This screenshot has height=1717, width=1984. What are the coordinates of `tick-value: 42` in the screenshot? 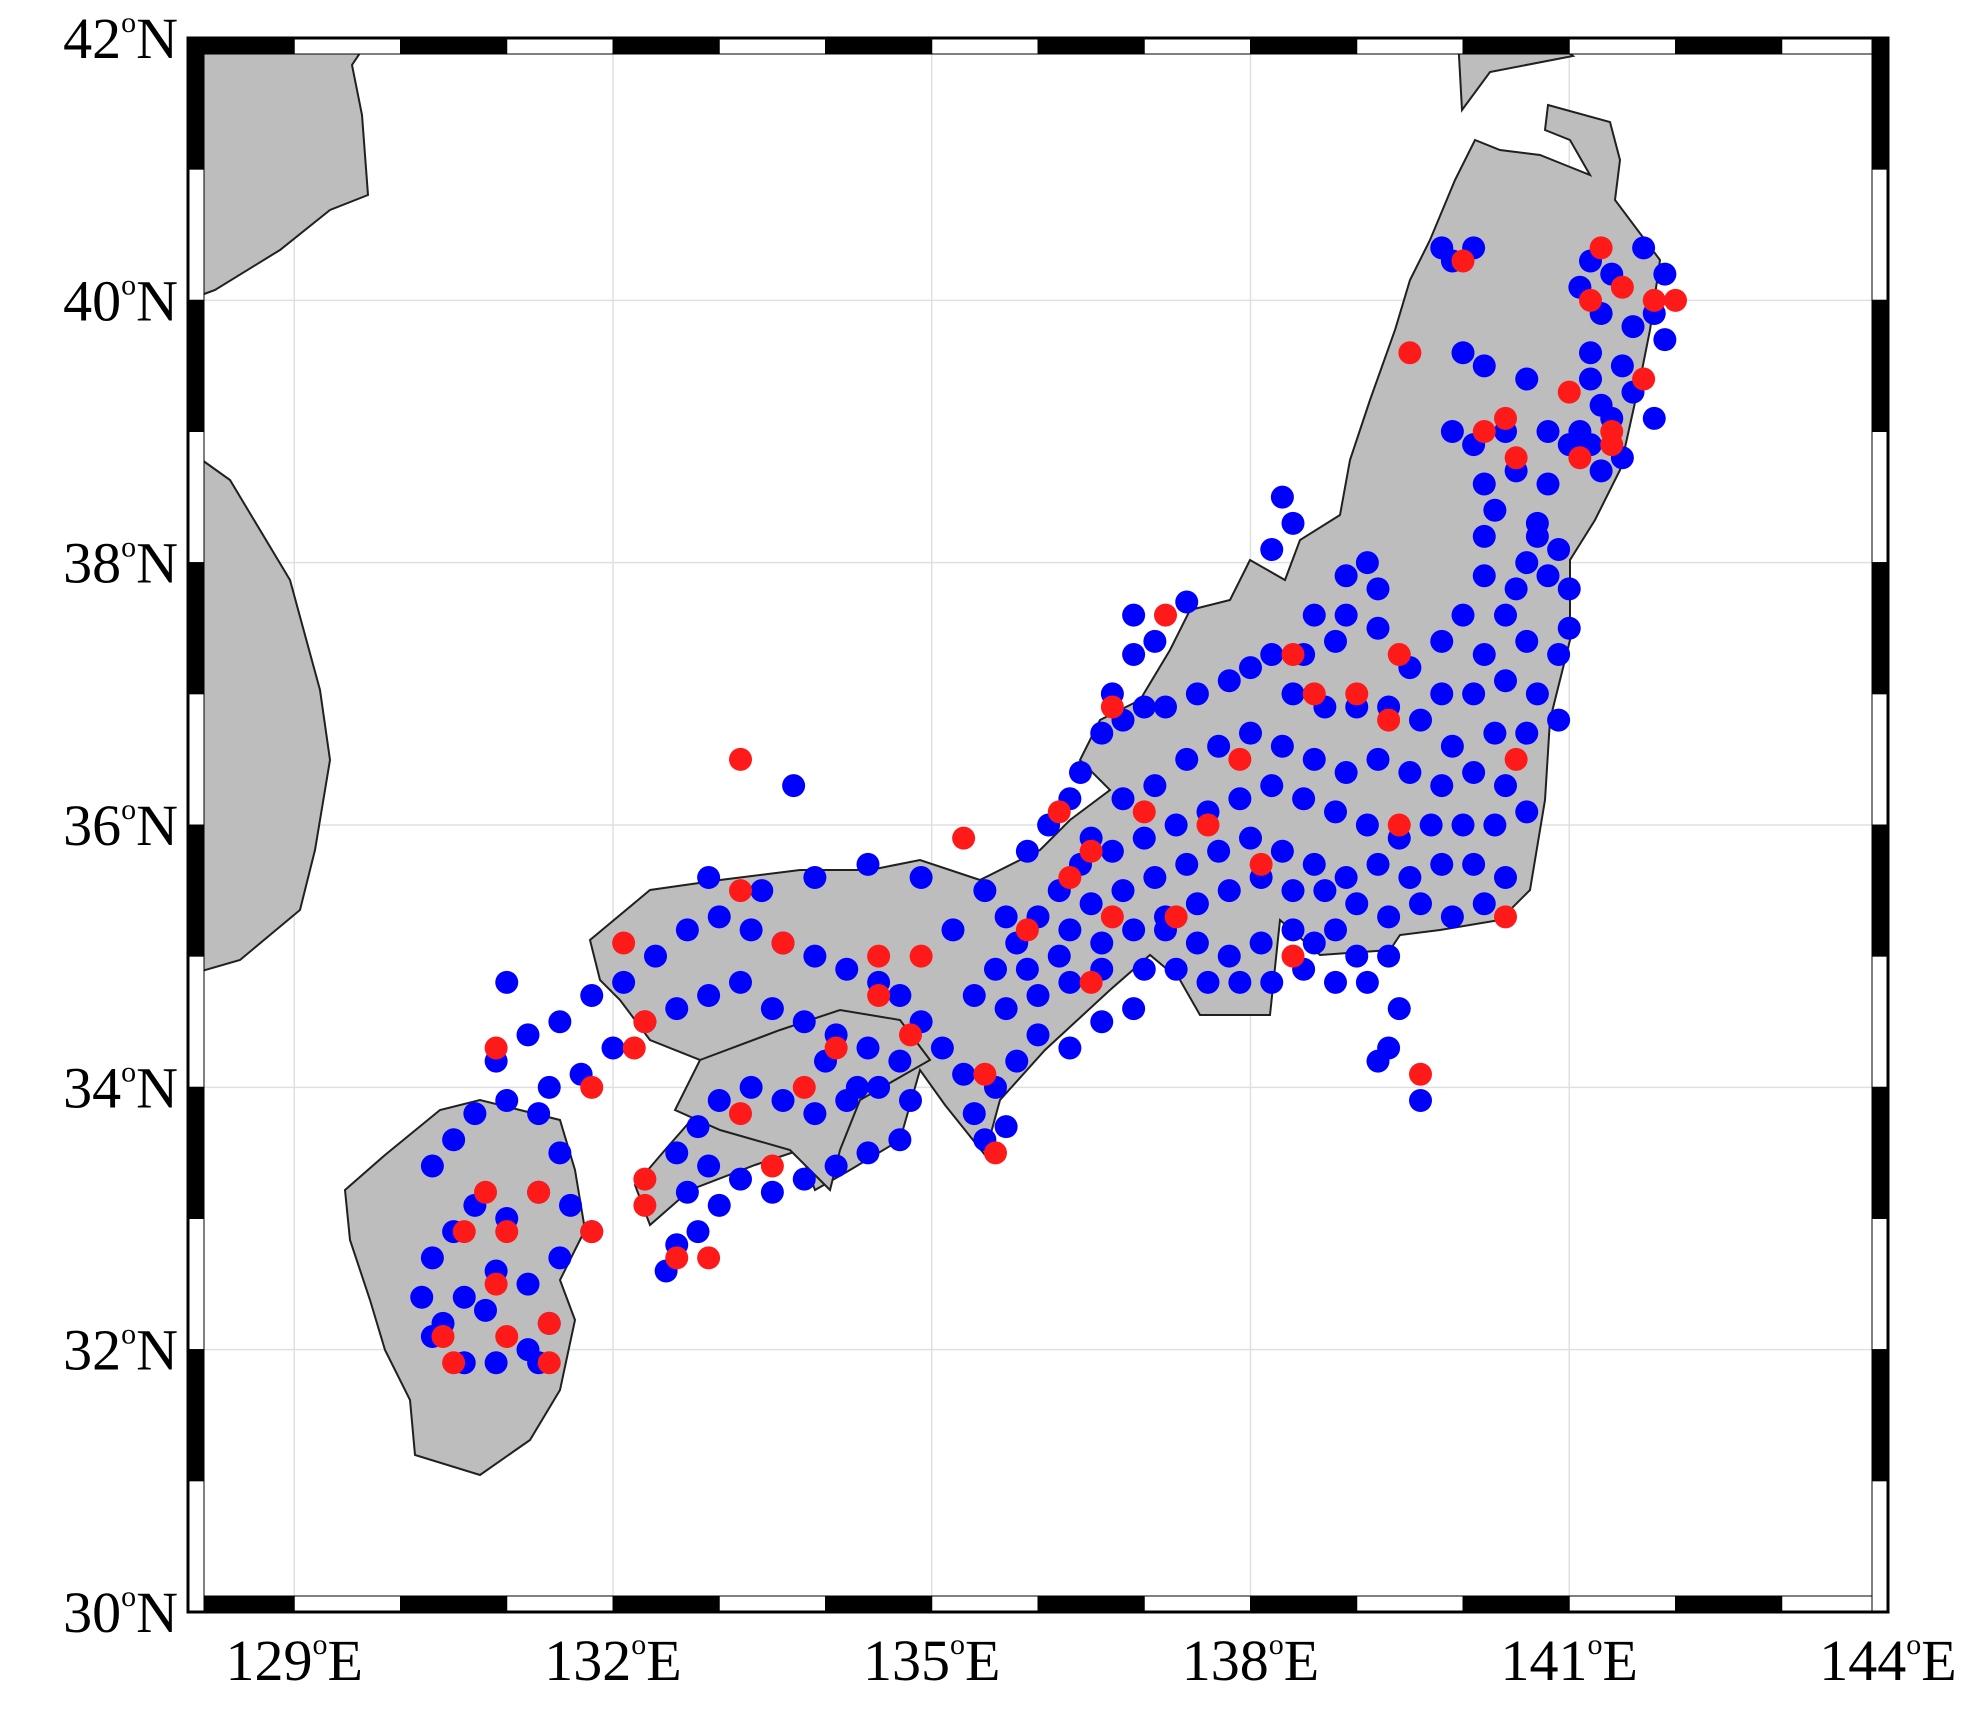 It's located at (92, 38).